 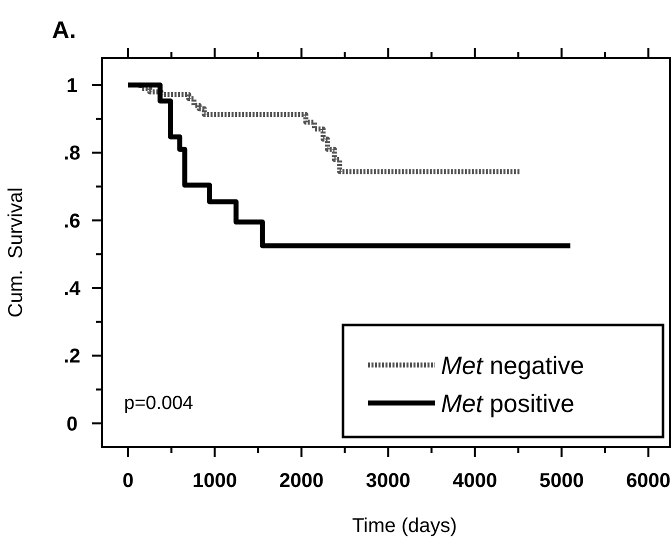 What do you see at coordinates (214, 481) in the screenshot?
I see `x-tick-label: 1000` at bounding box center [214, 481].